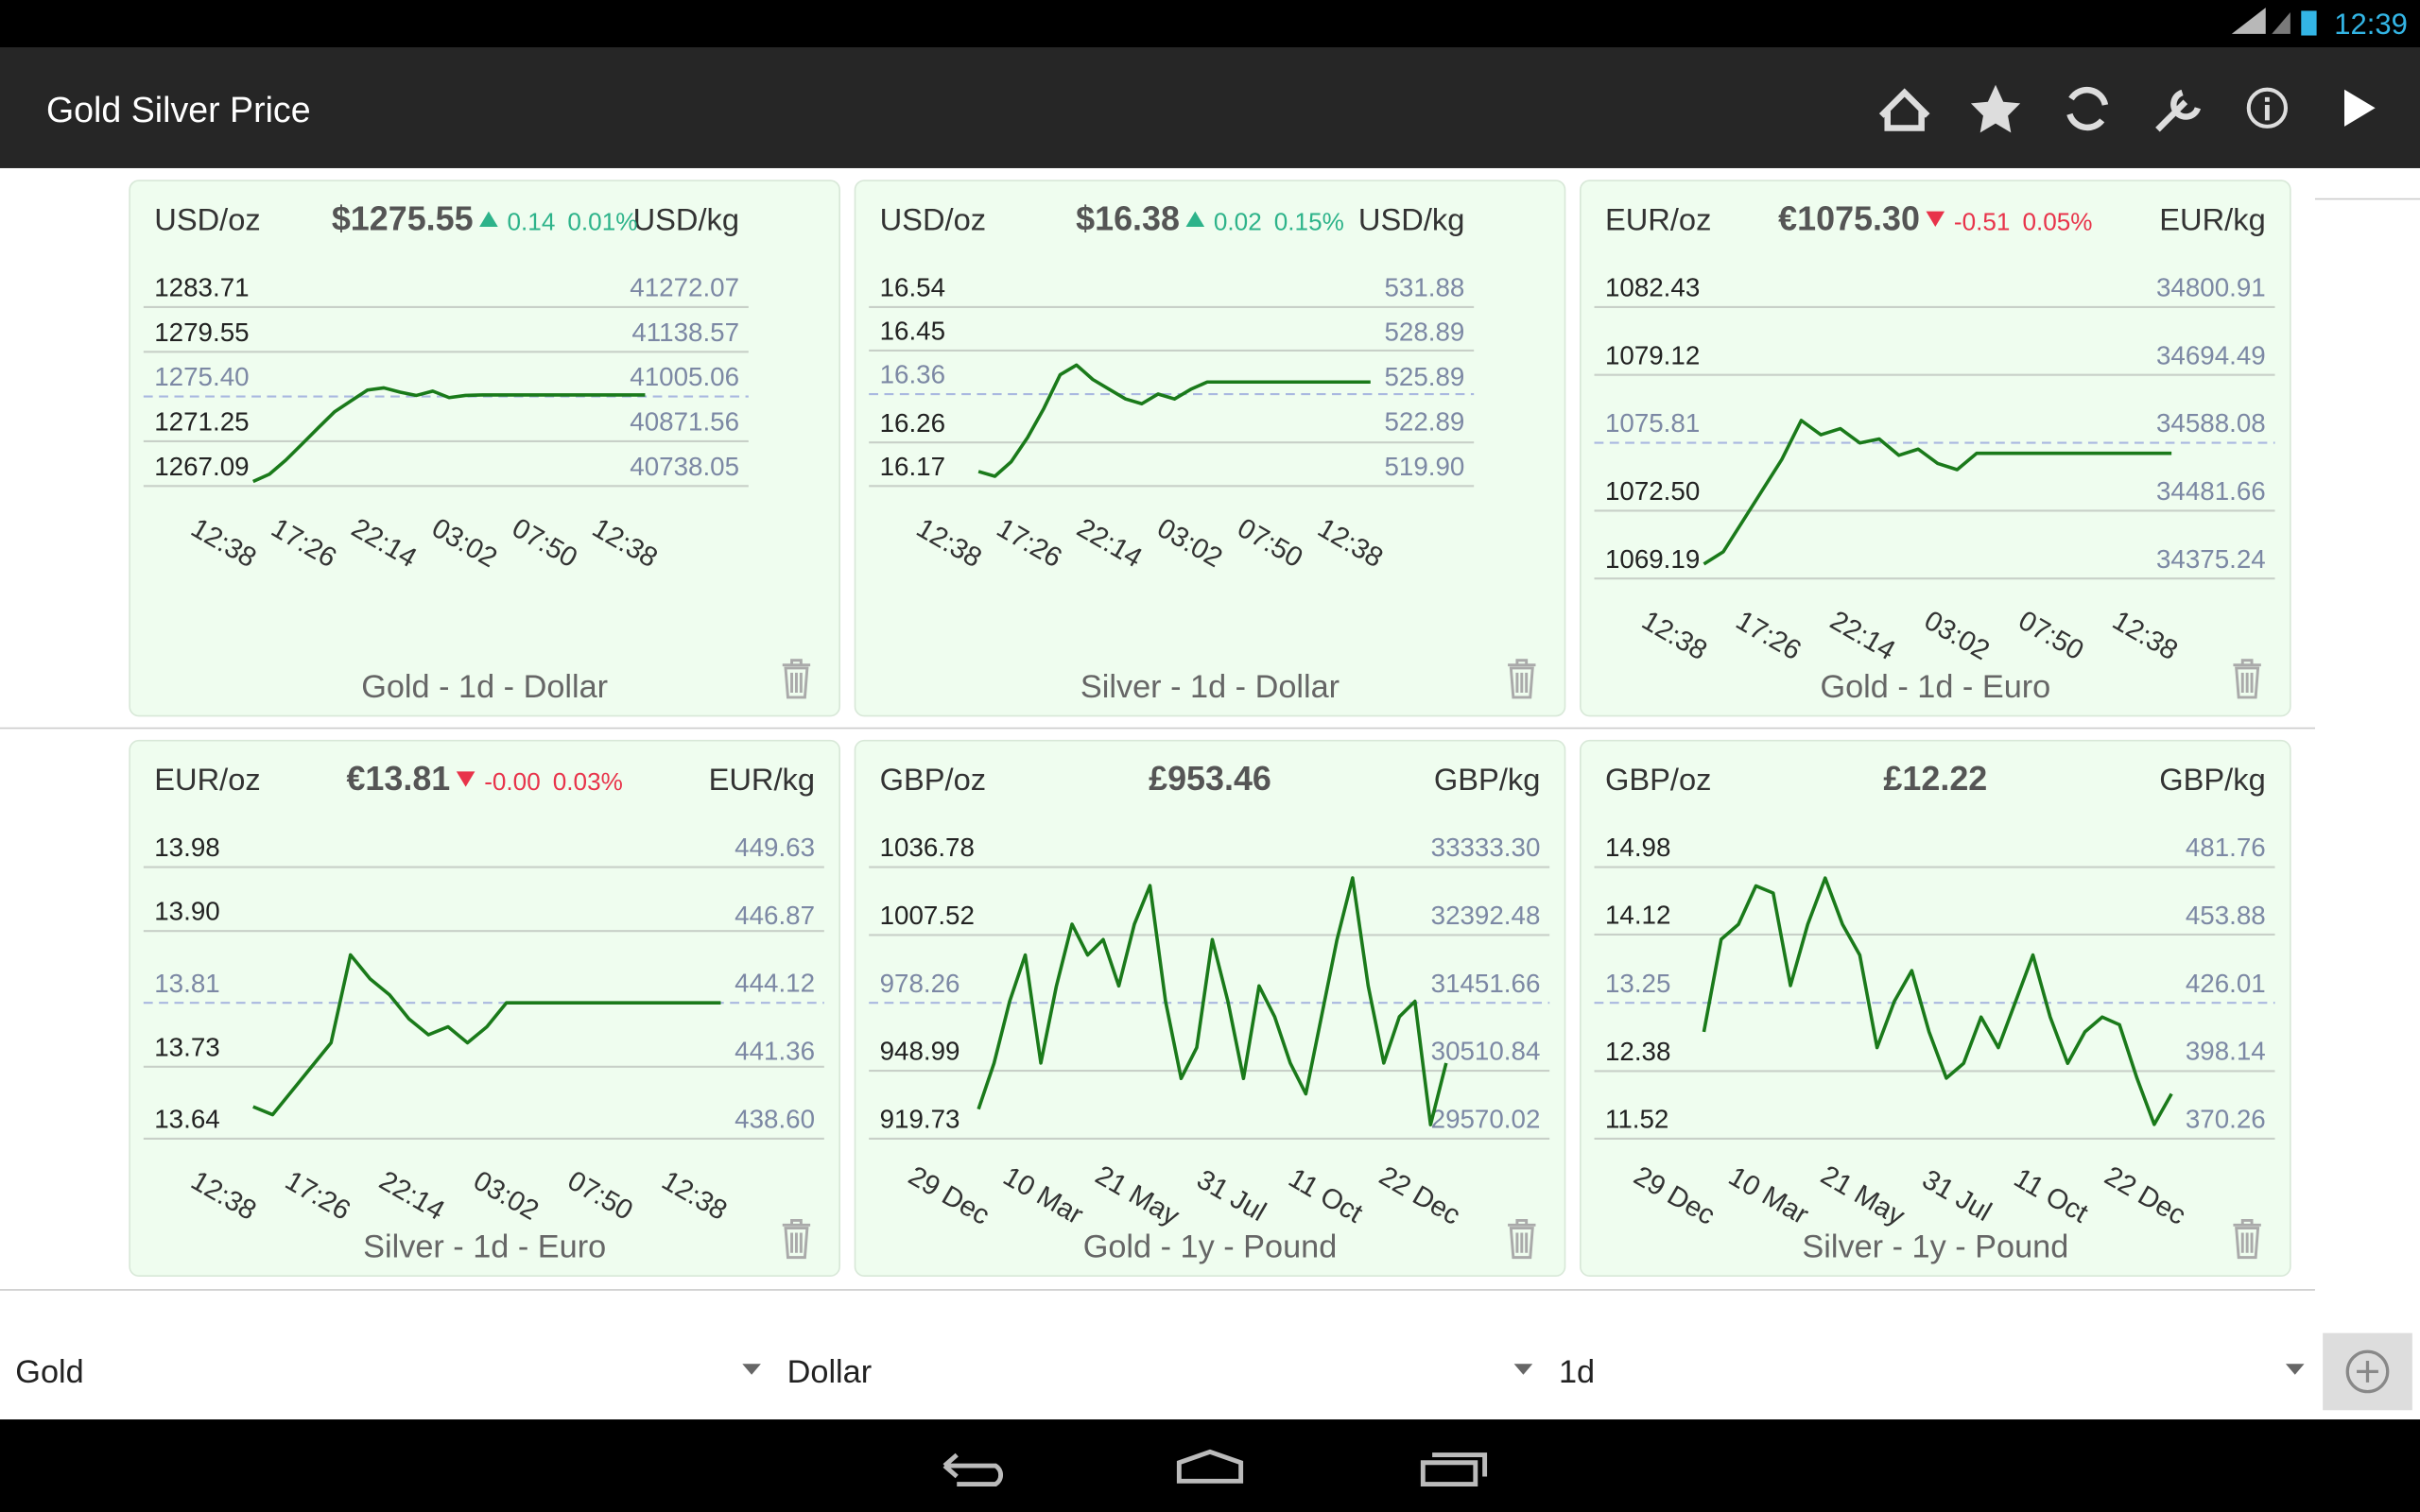 This screenshot has height=1512, width=2420. Describe the element at coordinates (1486, 1118) in the screenshot. I see `y2-tick-label: 29570.02` at that location.